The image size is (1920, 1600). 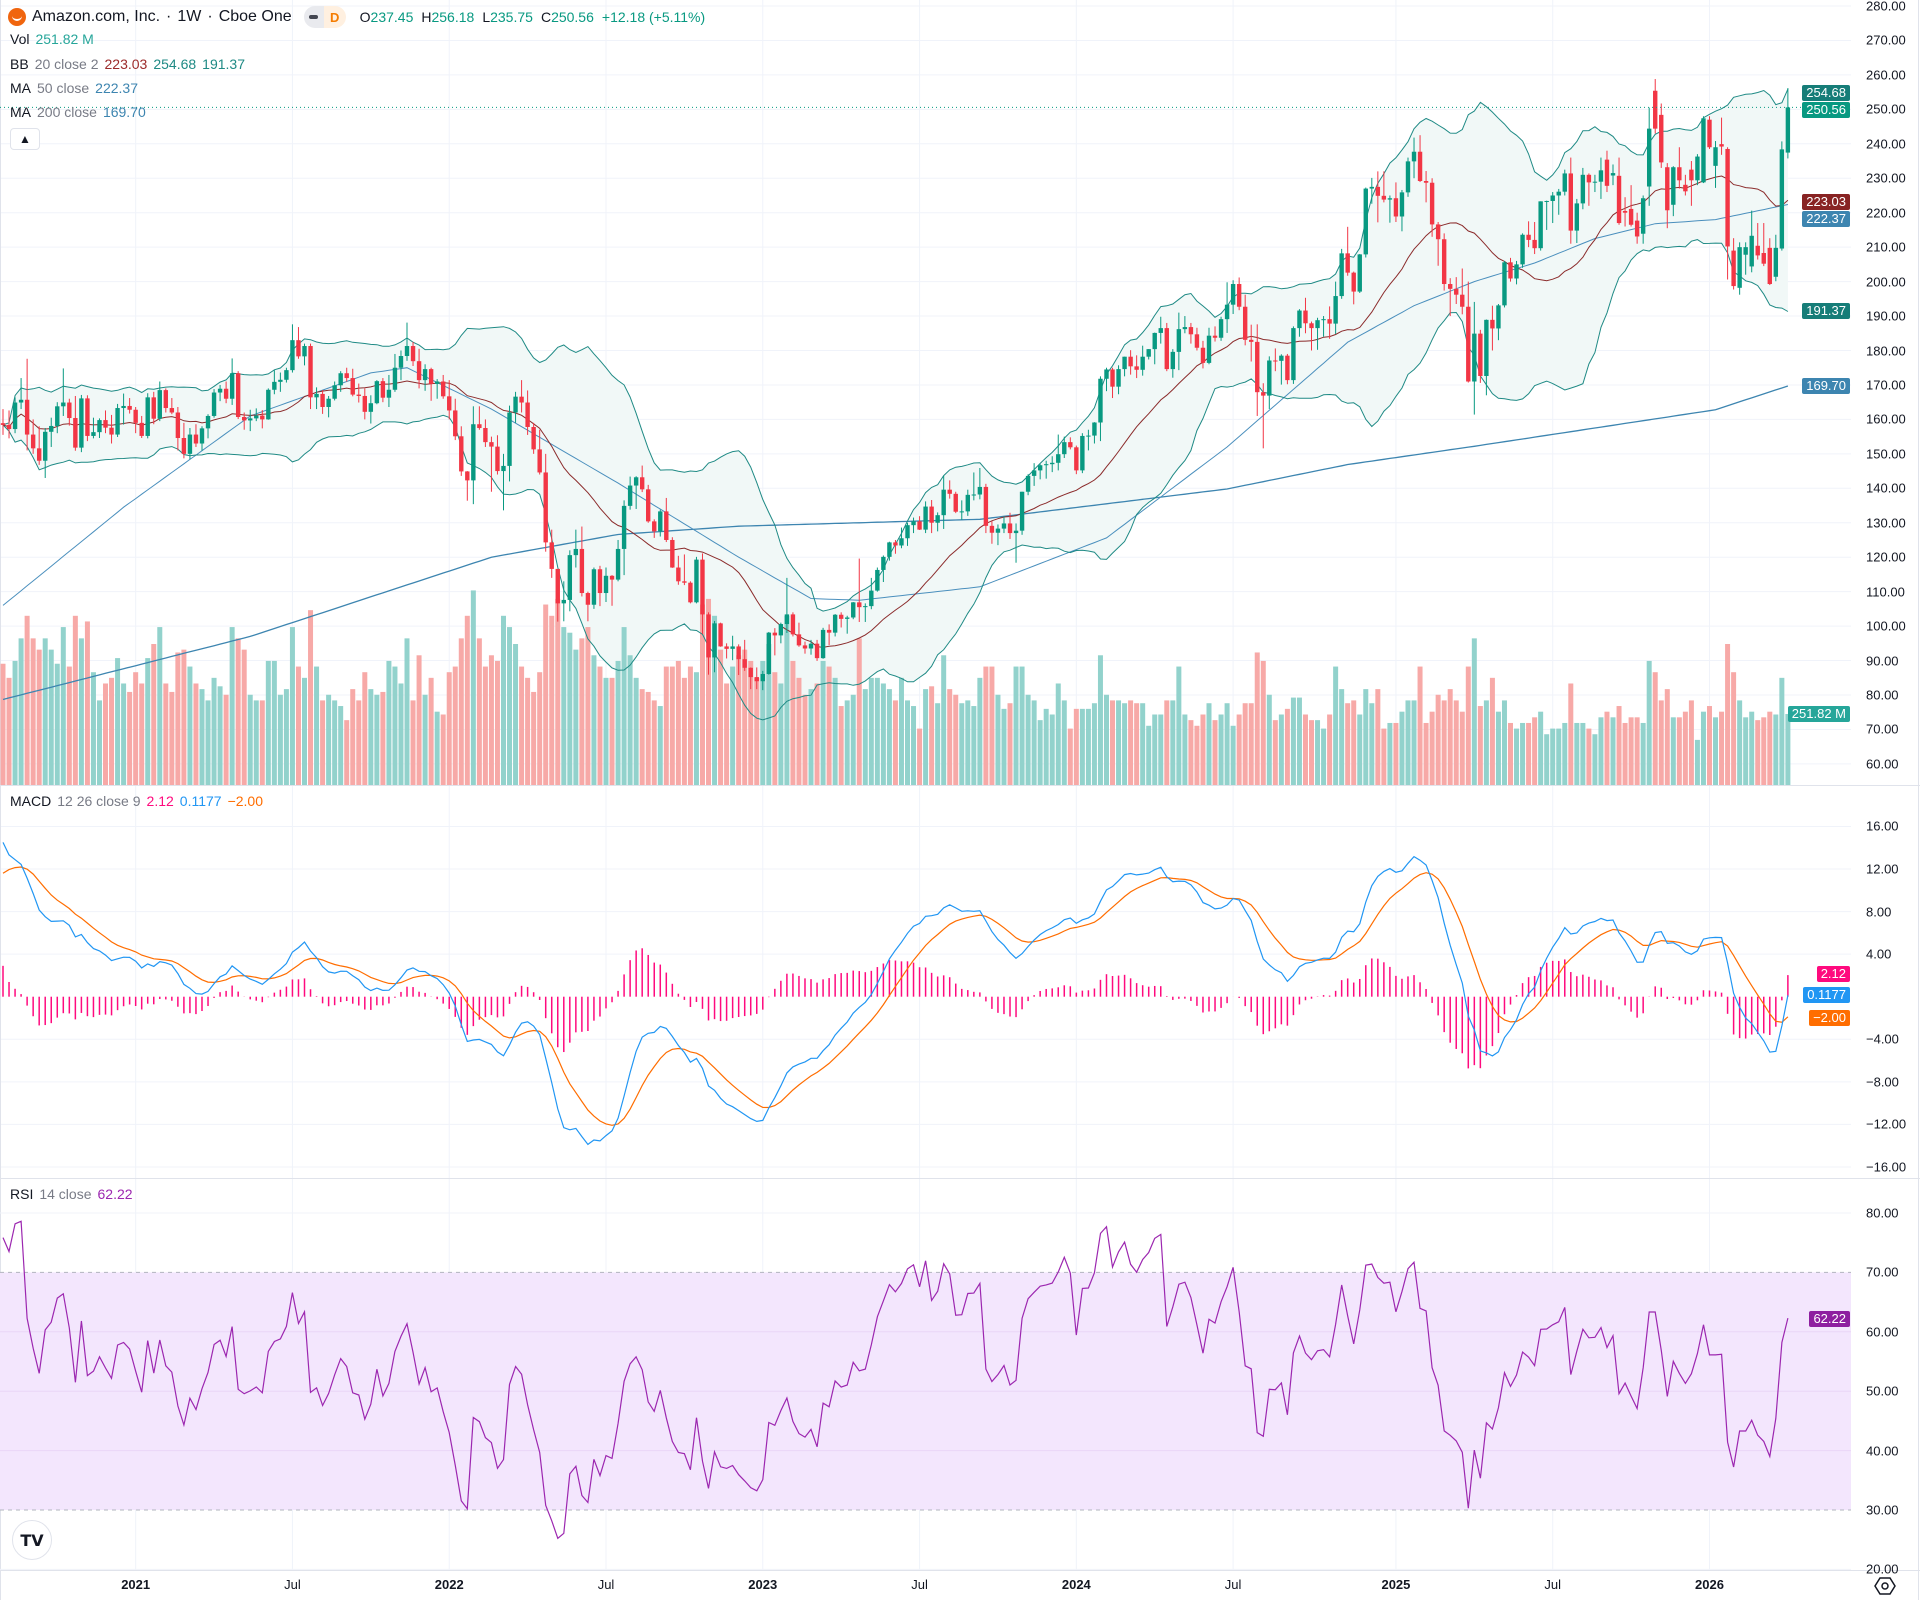 I want to click on tradingview-logo: TV, so click(x=32, y=1540).